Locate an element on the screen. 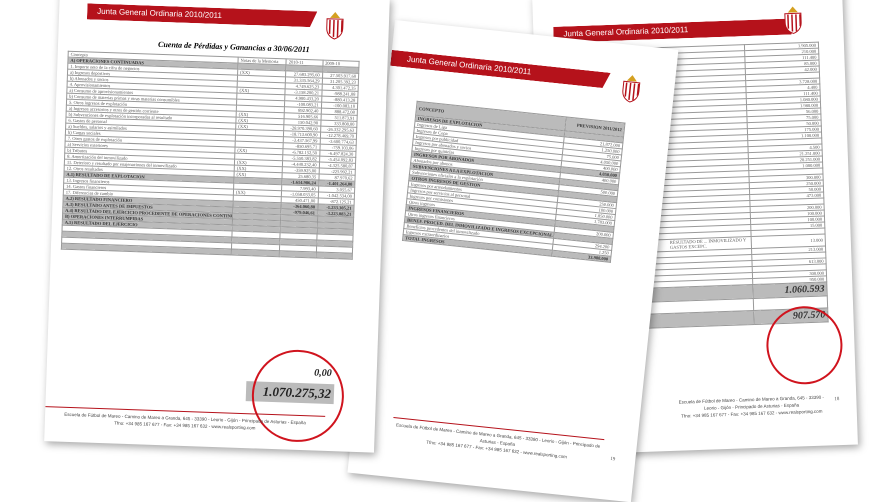 This screenshot has width=880, height=502. highlight-circle is located at coordinates (804, 345).